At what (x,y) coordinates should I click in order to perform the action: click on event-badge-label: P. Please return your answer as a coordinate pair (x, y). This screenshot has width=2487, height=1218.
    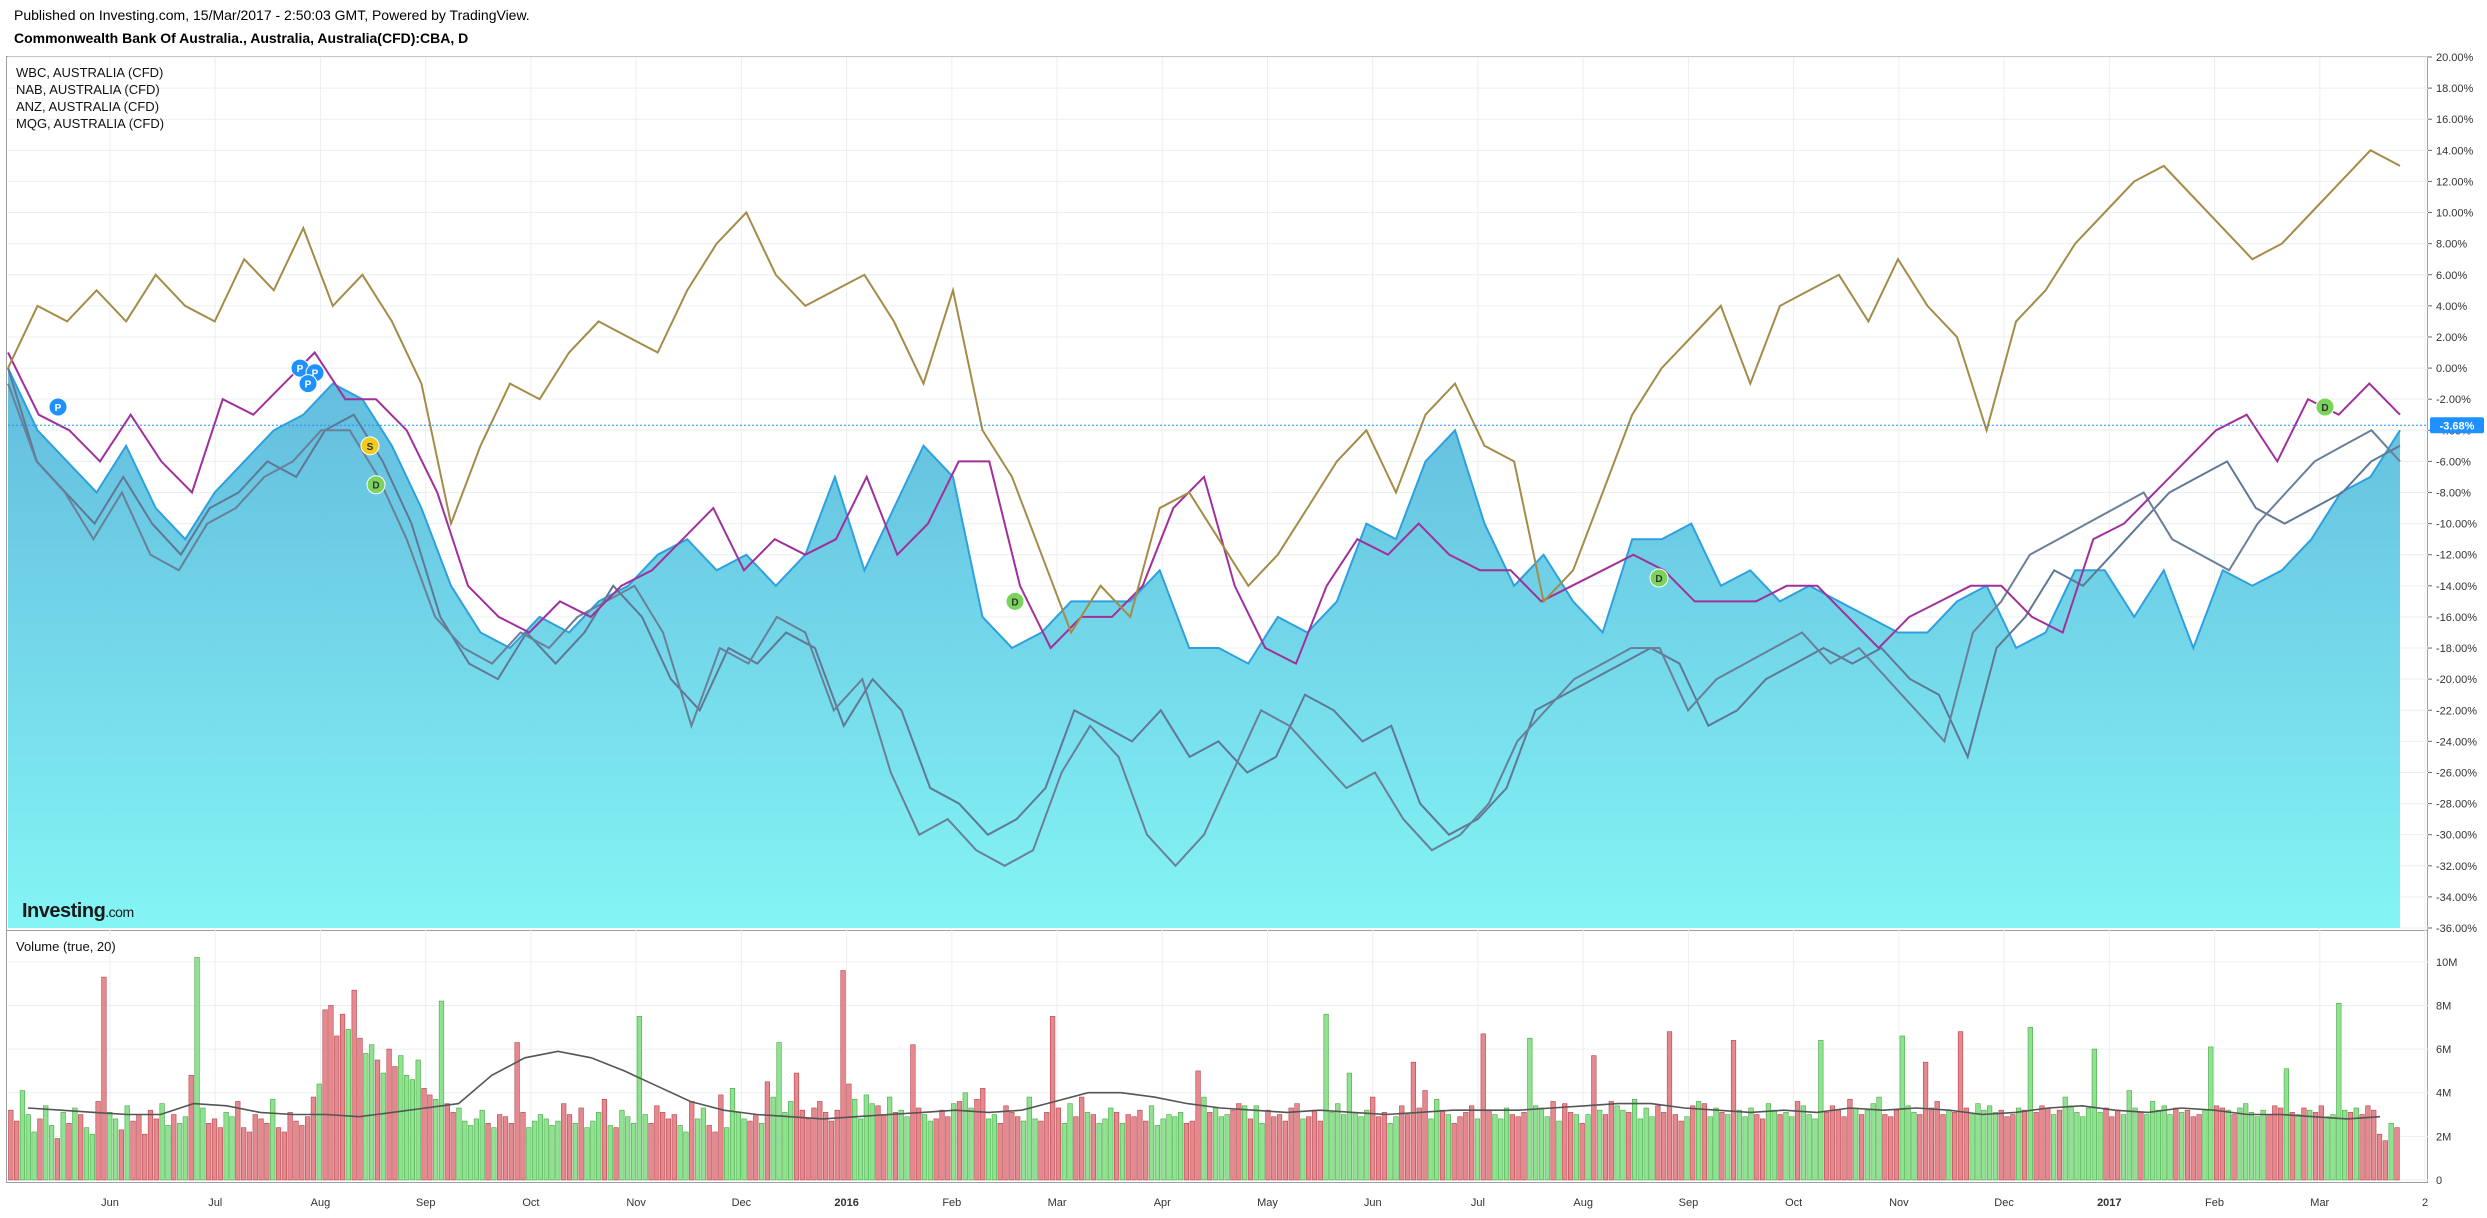
    Looking at the image, I should click on (315, 374).